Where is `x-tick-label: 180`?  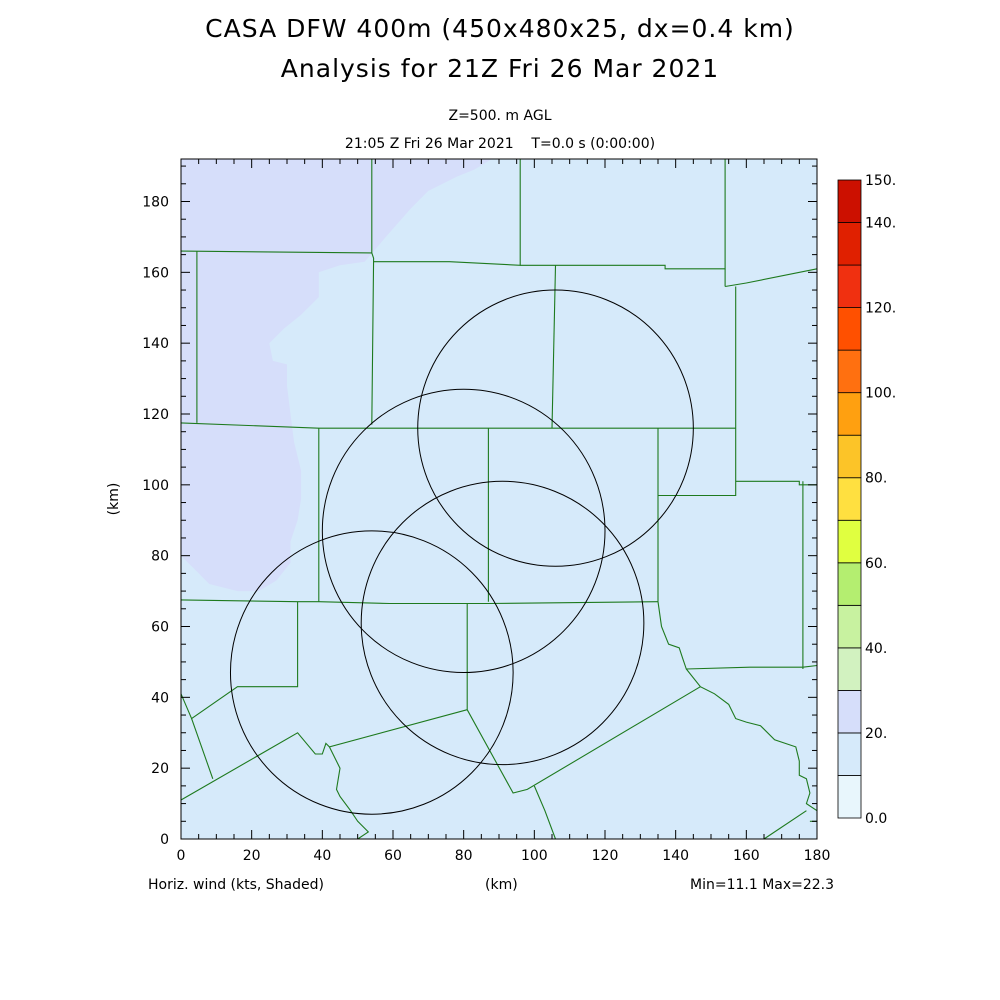
x-tick-label: 180 is located at coordinates (817, 856).